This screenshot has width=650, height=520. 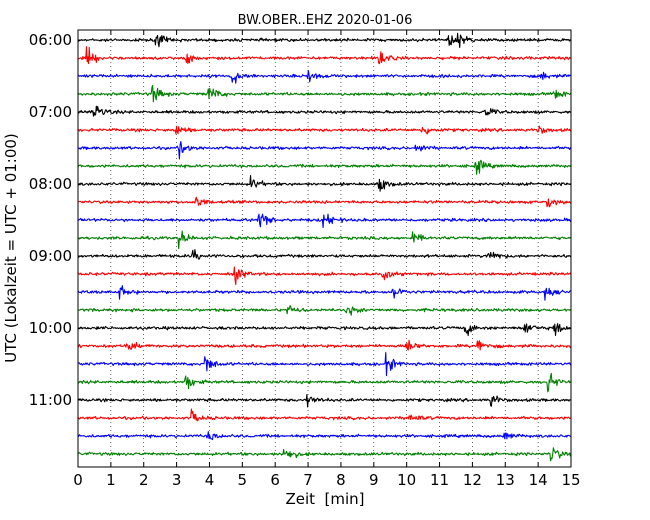 What do you see at coordinates (406, 480) in the screenshot?
I see `x-tick-label-10: 10` at bounding box center [406, 480].